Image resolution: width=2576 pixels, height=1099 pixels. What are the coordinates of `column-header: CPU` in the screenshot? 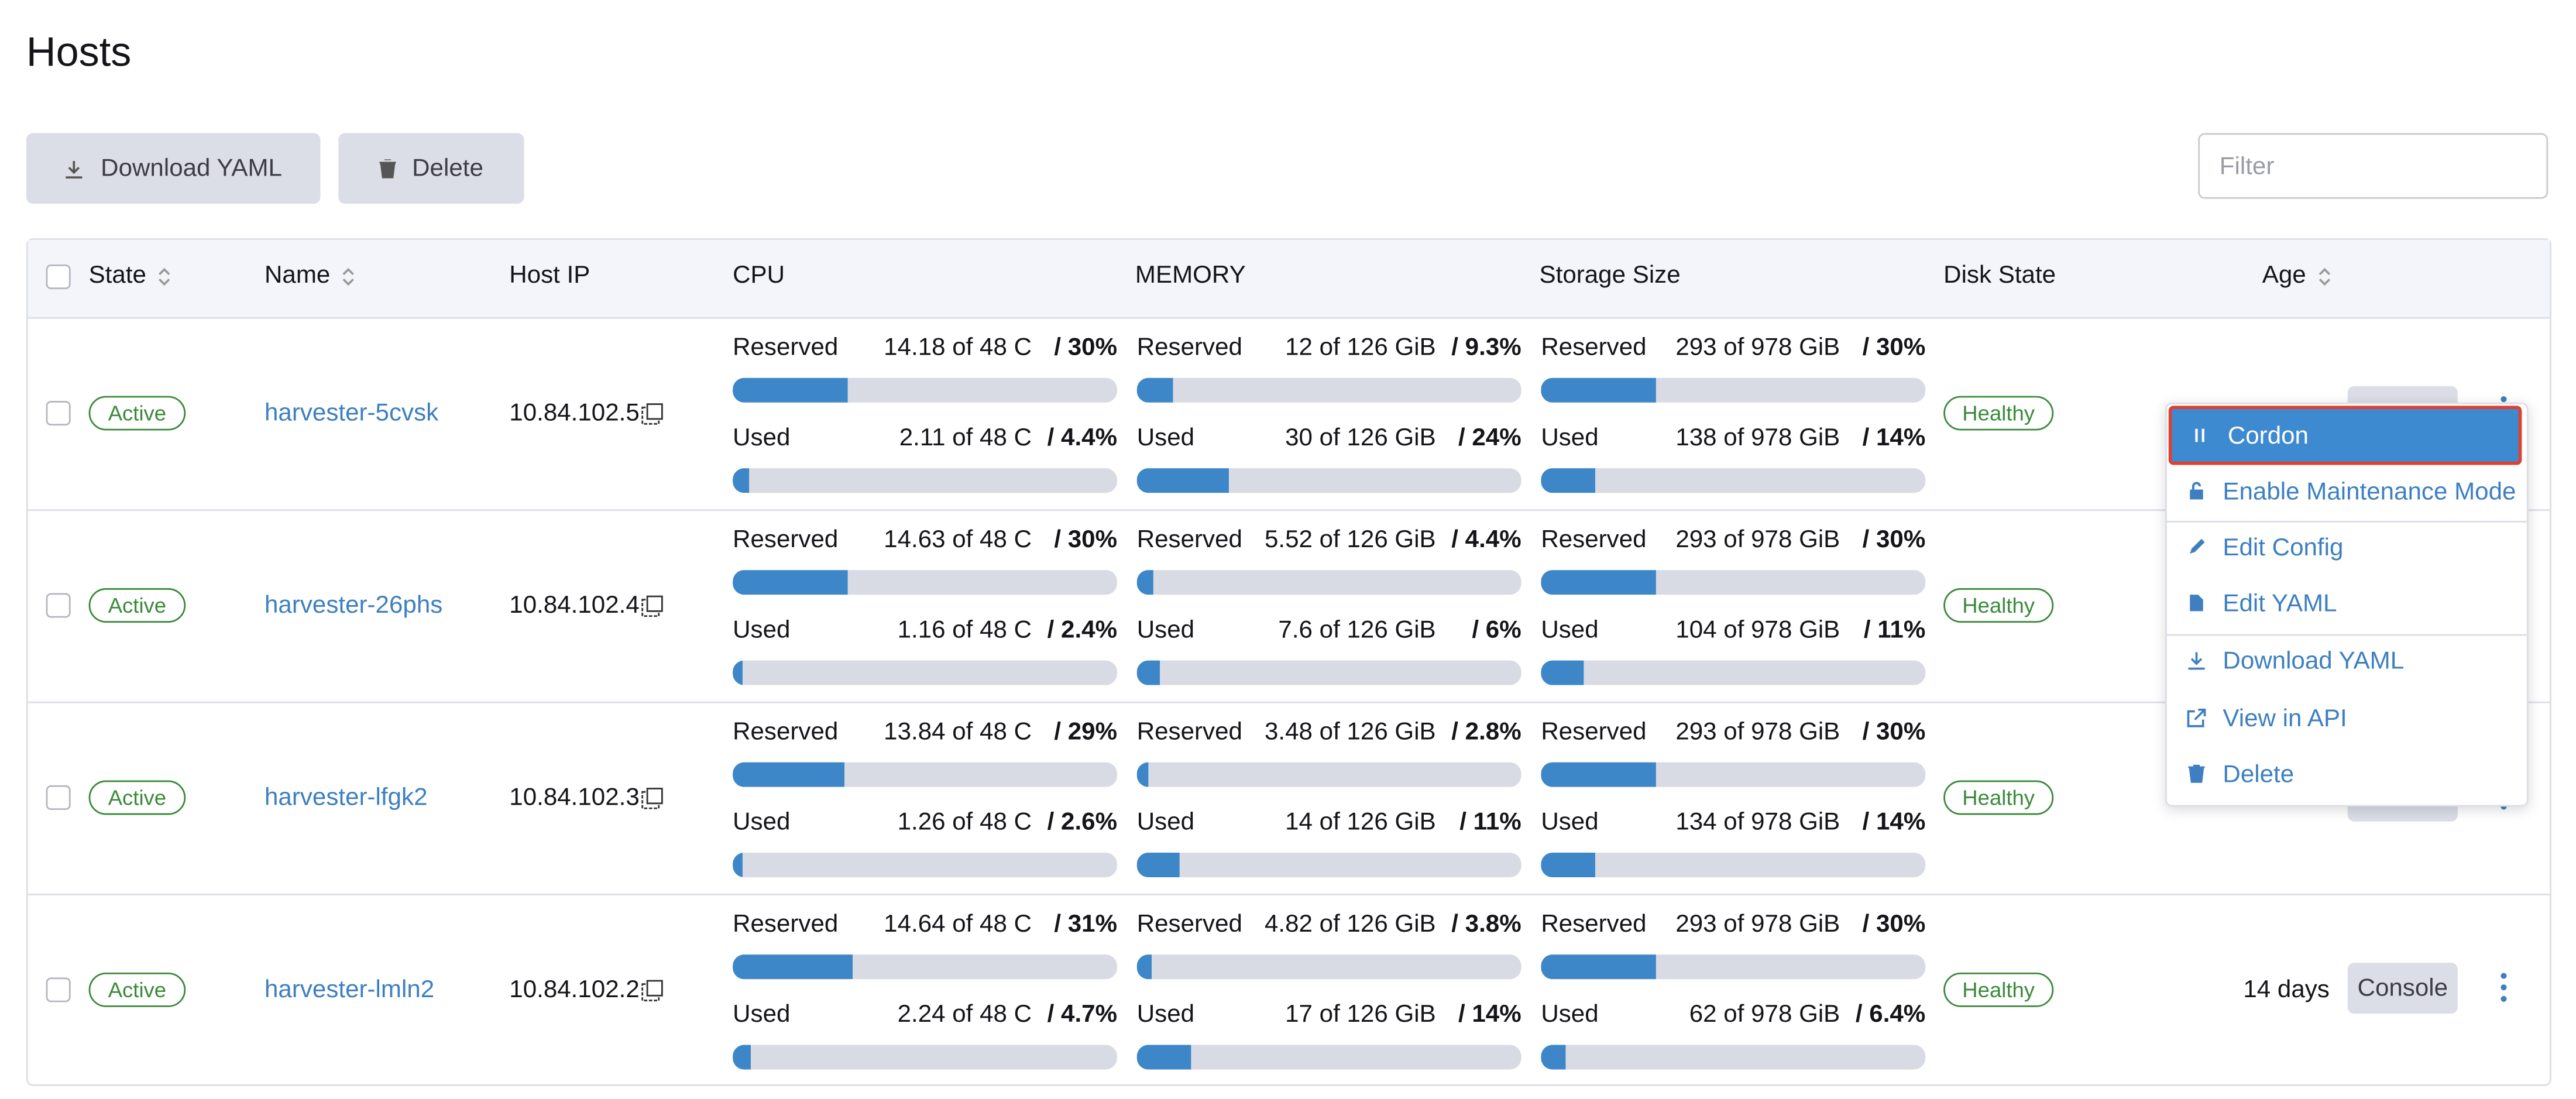 It's located at (759, 275).